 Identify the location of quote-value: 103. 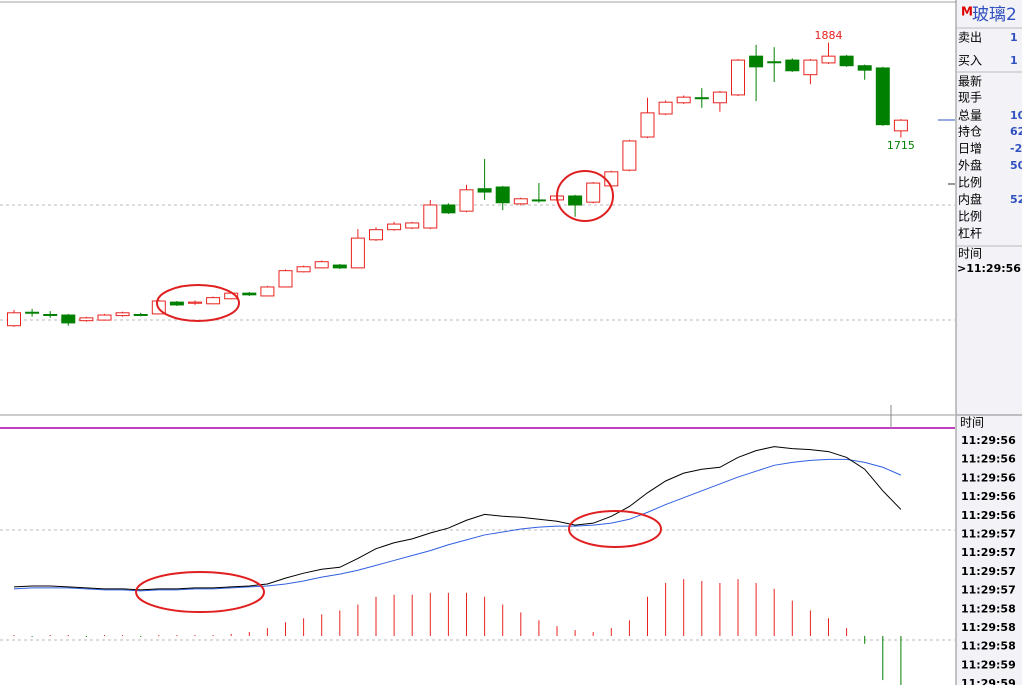
(1016, 115).